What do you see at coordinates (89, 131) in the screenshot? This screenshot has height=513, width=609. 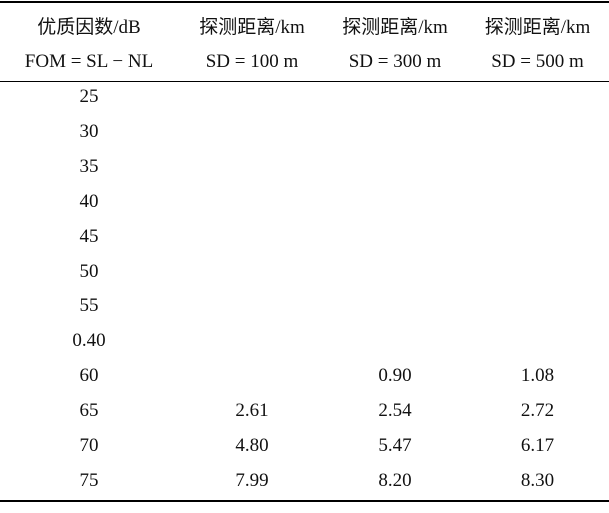 I see `table-cell: 30` at bounding box center [89, 131].